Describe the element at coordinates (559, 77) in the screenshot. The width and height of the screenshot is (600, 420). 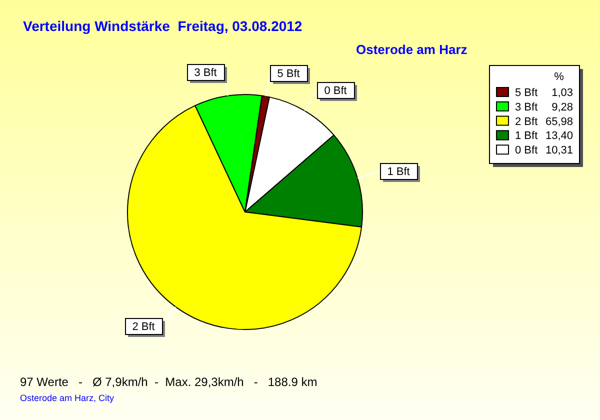
I see `legend-title: %` at that location.